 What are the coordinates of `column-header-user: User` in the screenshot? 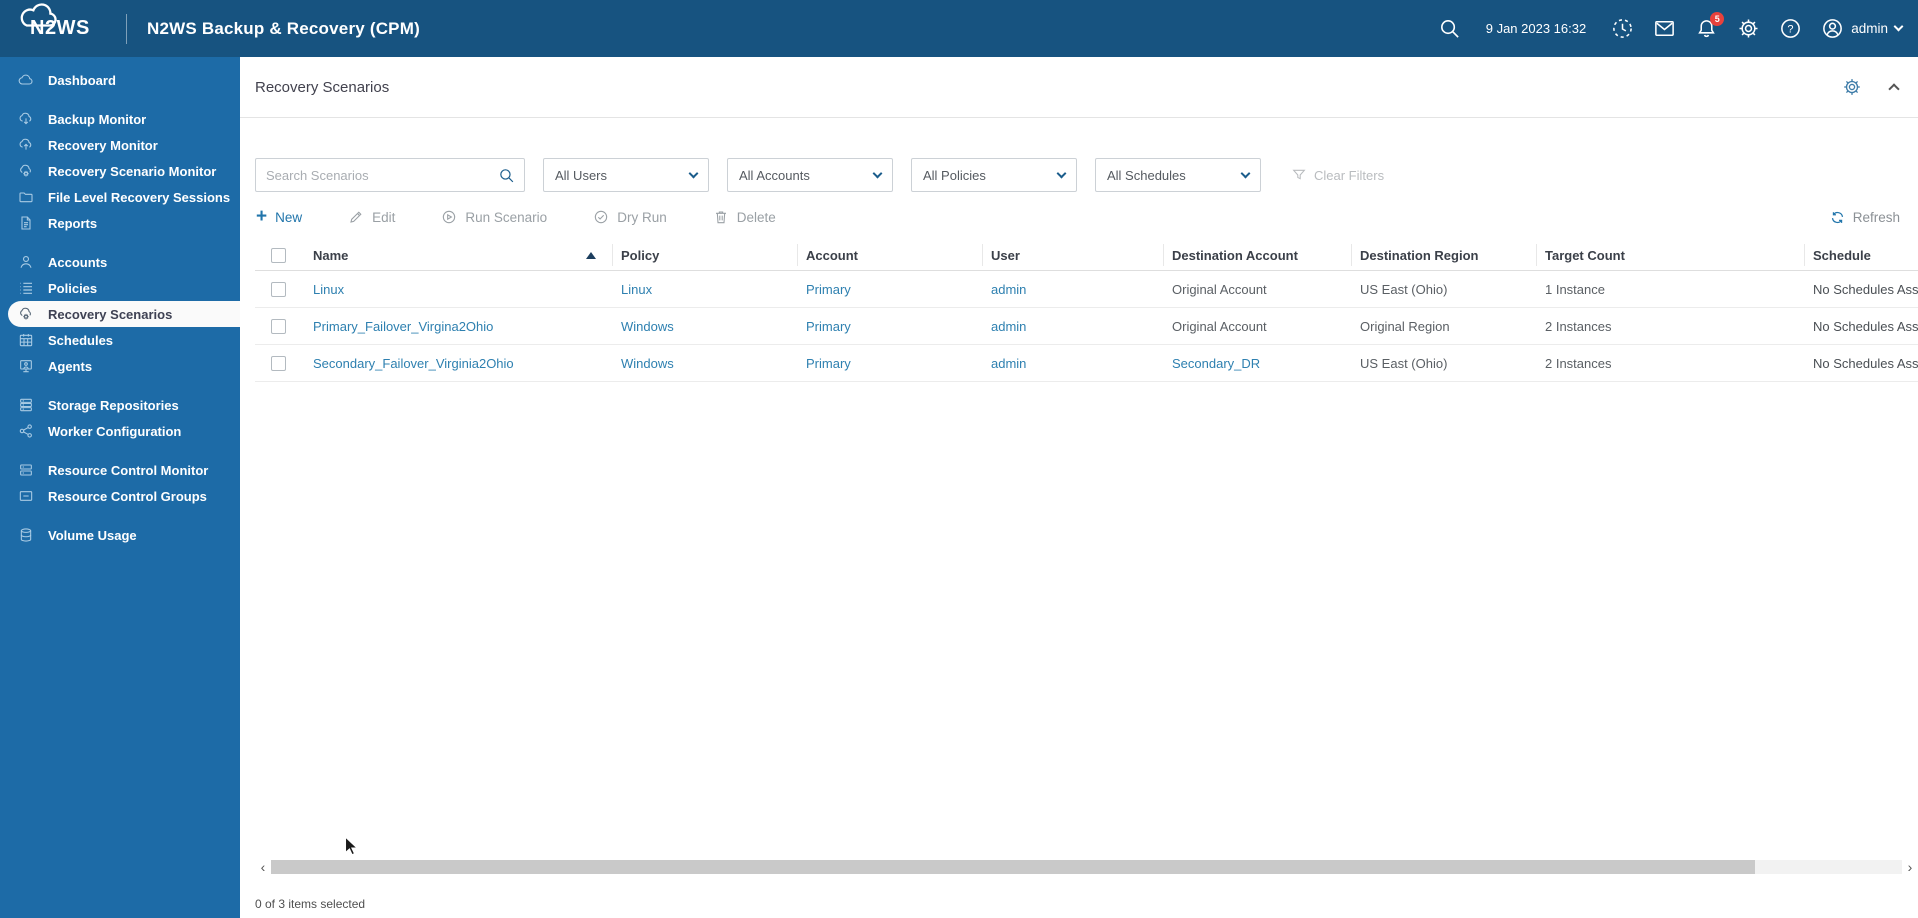 It's located at (1073, 255).